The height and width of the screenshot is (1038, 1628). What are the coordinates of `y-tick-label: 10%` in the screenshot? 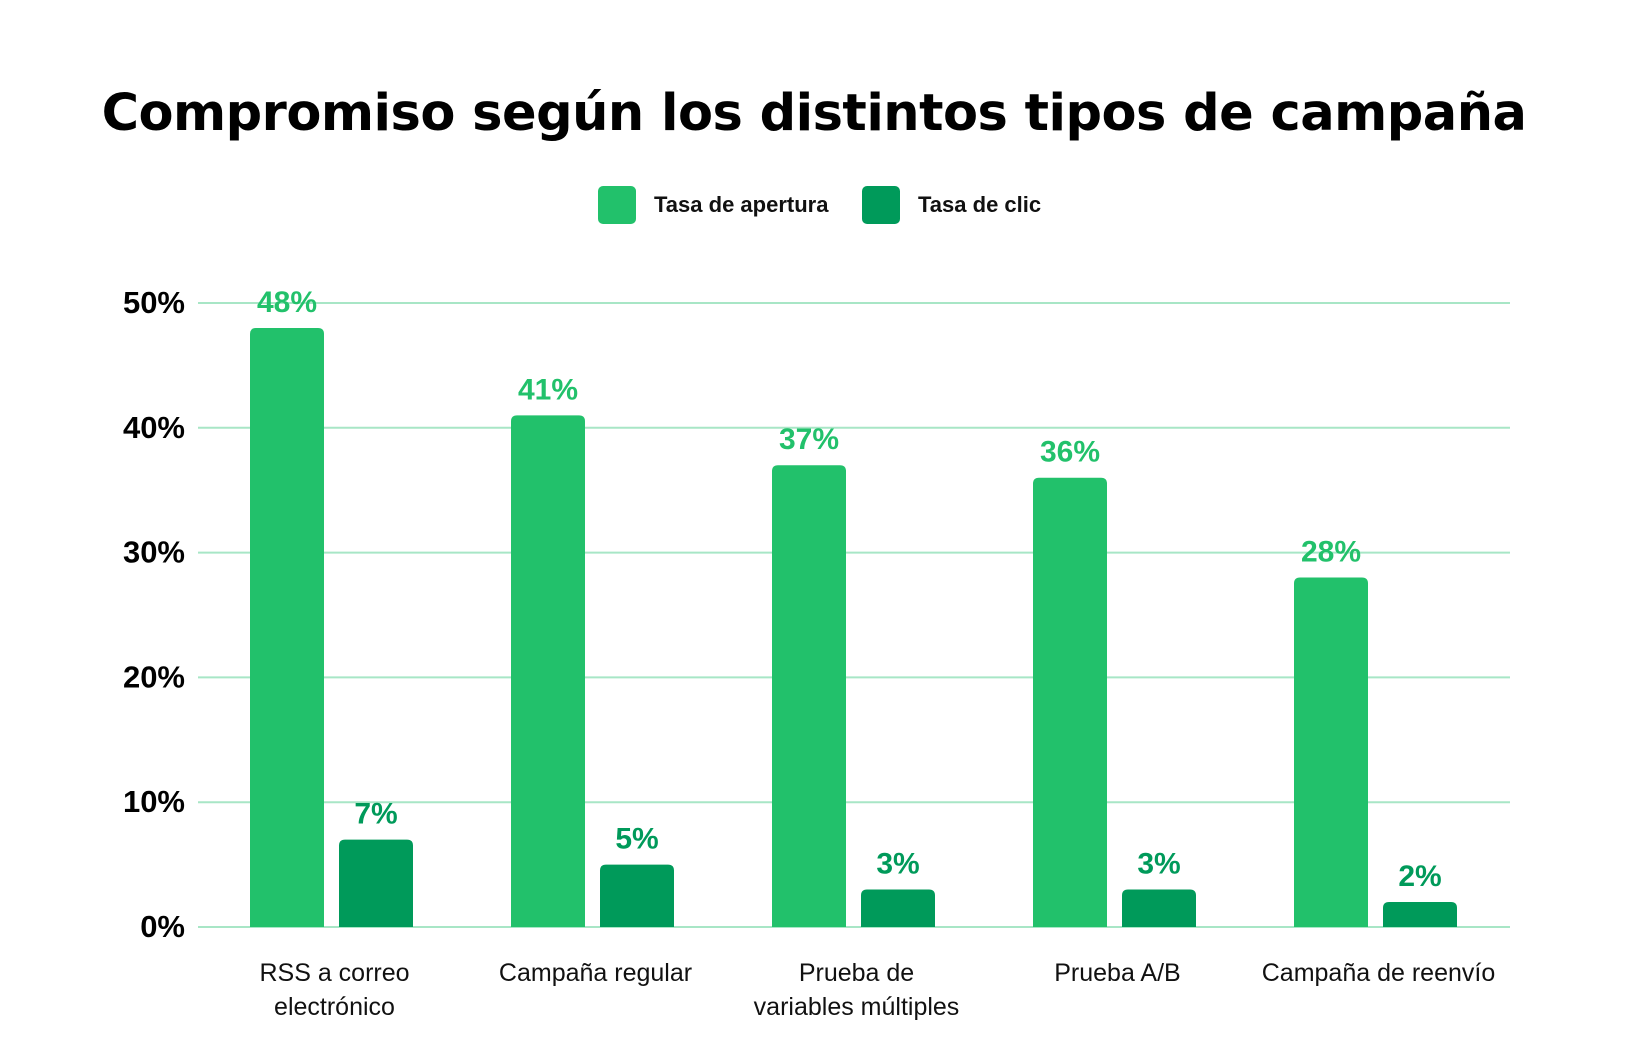 It's located at (154, 801).